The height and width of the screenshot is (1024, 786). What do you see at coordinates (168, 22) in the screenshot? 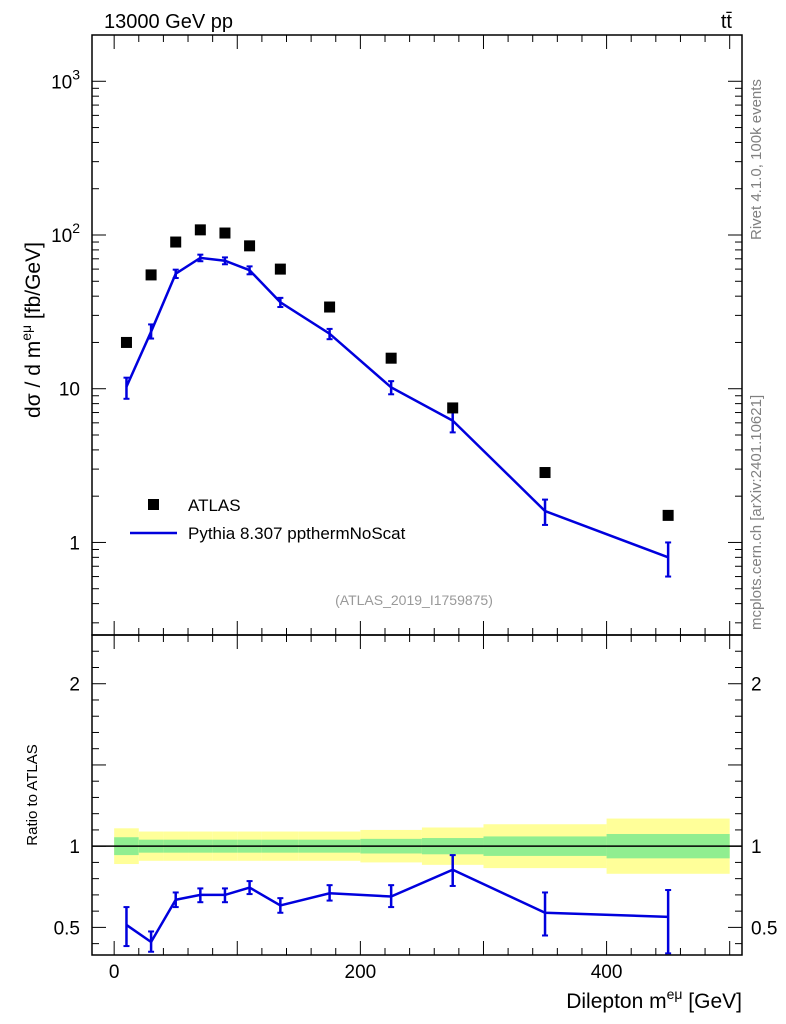
I see `header-left-label: 13000 GeV pp` at bounding box center [168, 22].